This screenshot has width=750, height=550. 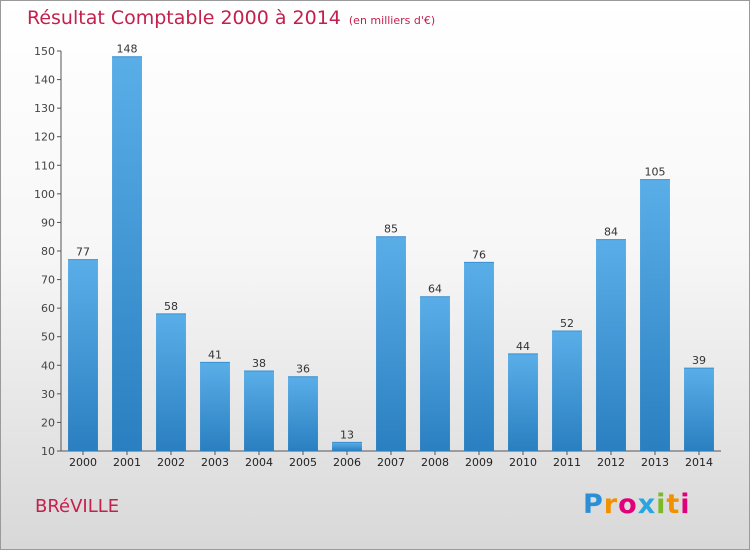 I want to click on bar-2005, so click(x=303, y=413).